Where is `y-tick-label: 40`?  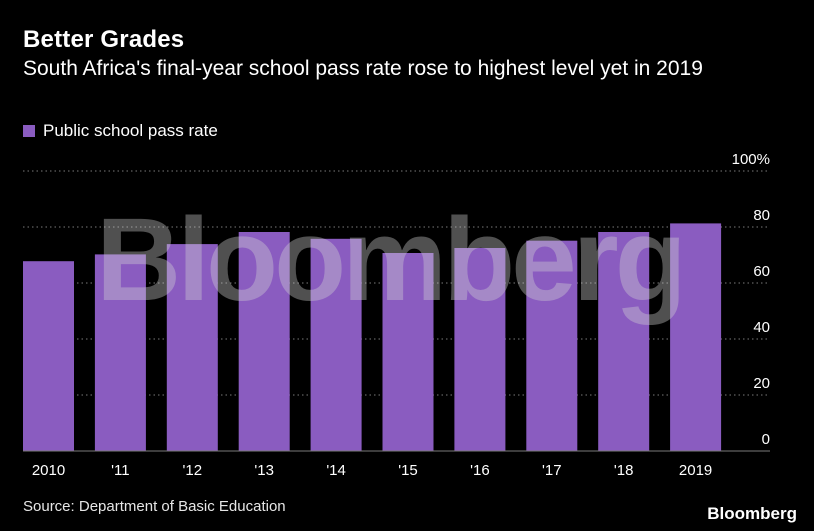 y-tick-label: 40 is located at coordinates (761, 327).